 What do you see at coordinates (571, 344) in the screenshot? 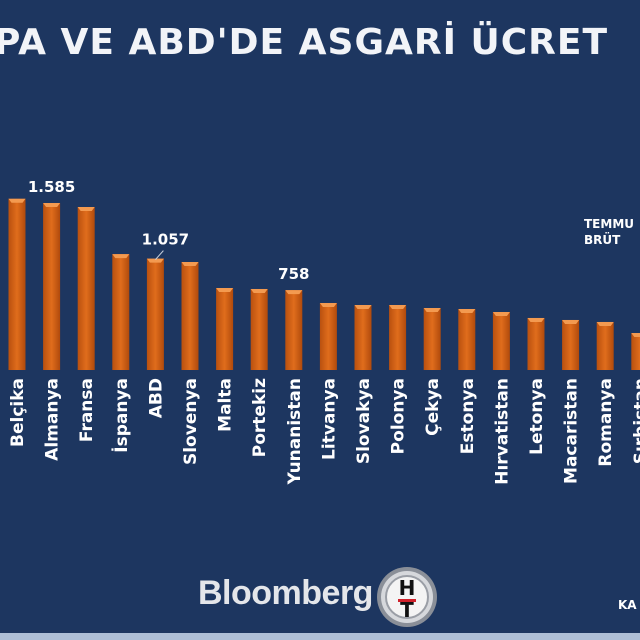
I see `bar-Macaristan` at bounding box center [571, 344].